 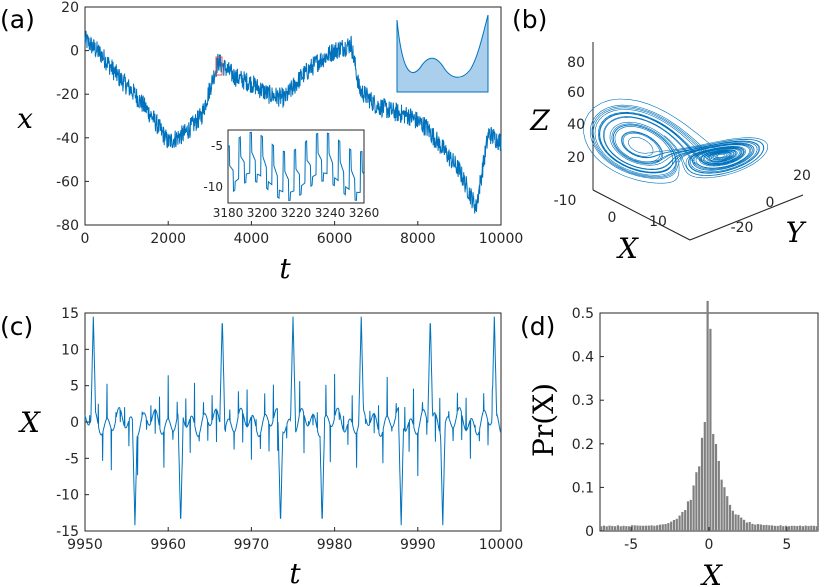 I want to click on axes-frame-d, so click(x=709, y=422).